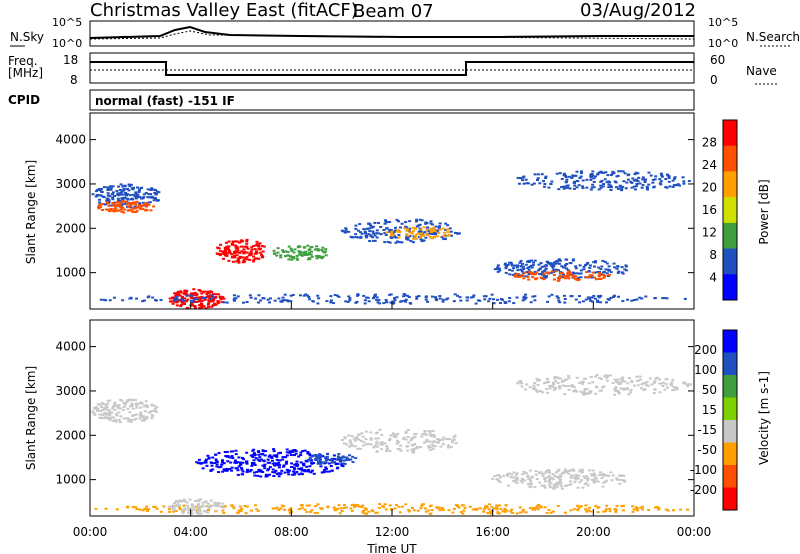  Describe the element at coordinates (31, 418) in the screenshot. I see `velocity-ylabel: Slant Range [km]` at that location.